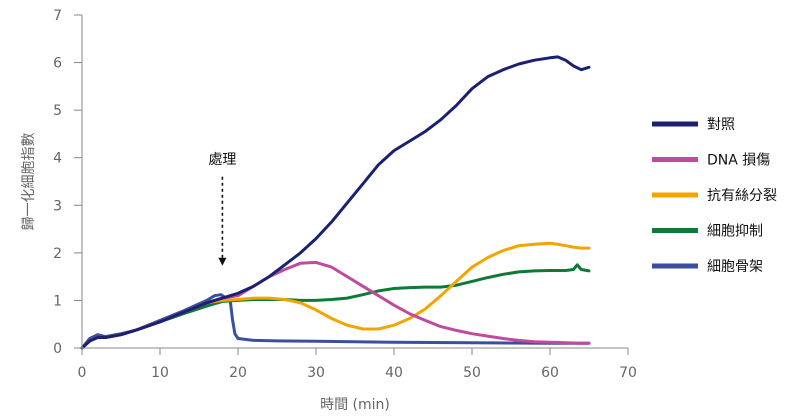 Image resolution: width=809 pixels, height=419 pixels. What do you see at coordinates (738, 161) in the screenshot?
I see `legend-label: DNA 損傷` at bounding box center [738, 161].